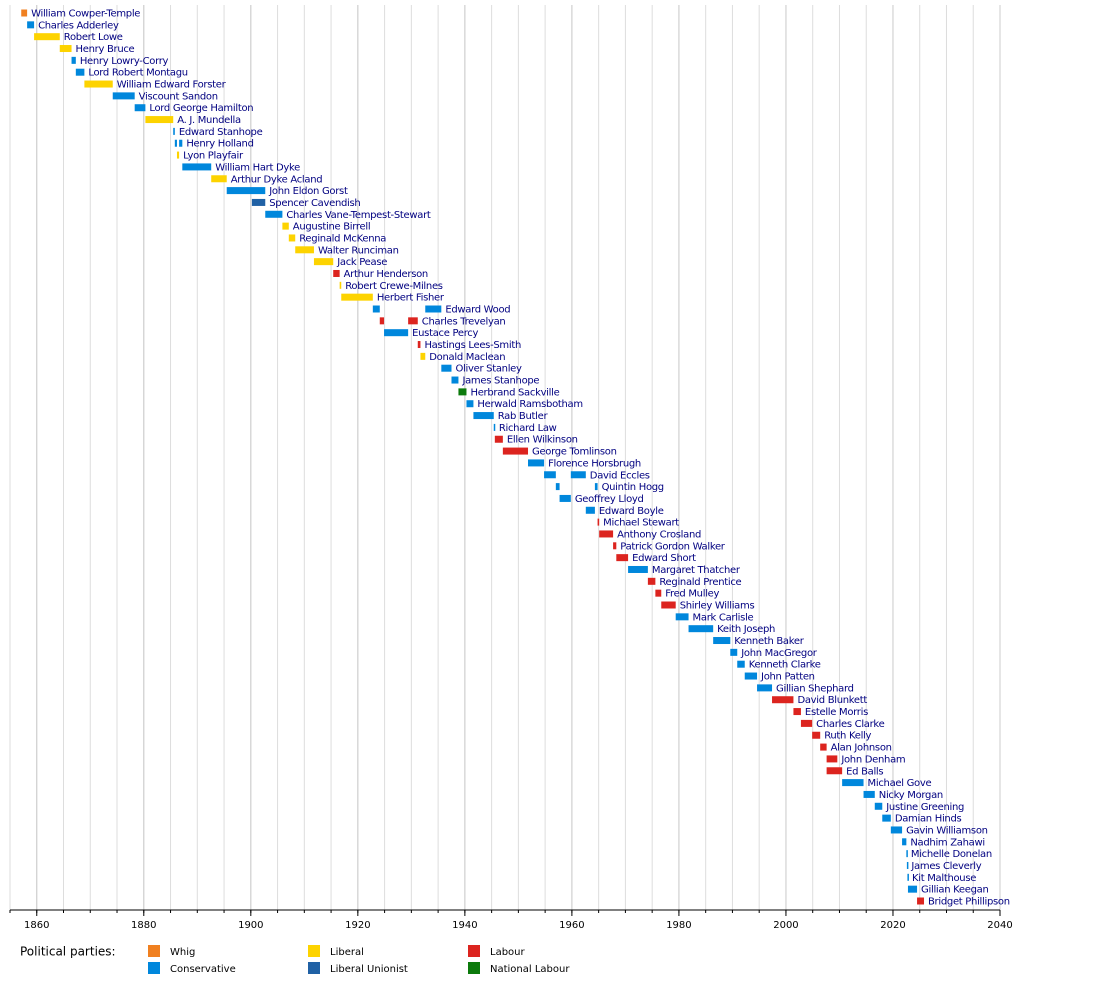 This screenshot has width=1100, height=1000. What do you see at coordinates (357, 925) in the screenshot?
I see `x-tick-label: 1920` at bounding box center [357, 925].